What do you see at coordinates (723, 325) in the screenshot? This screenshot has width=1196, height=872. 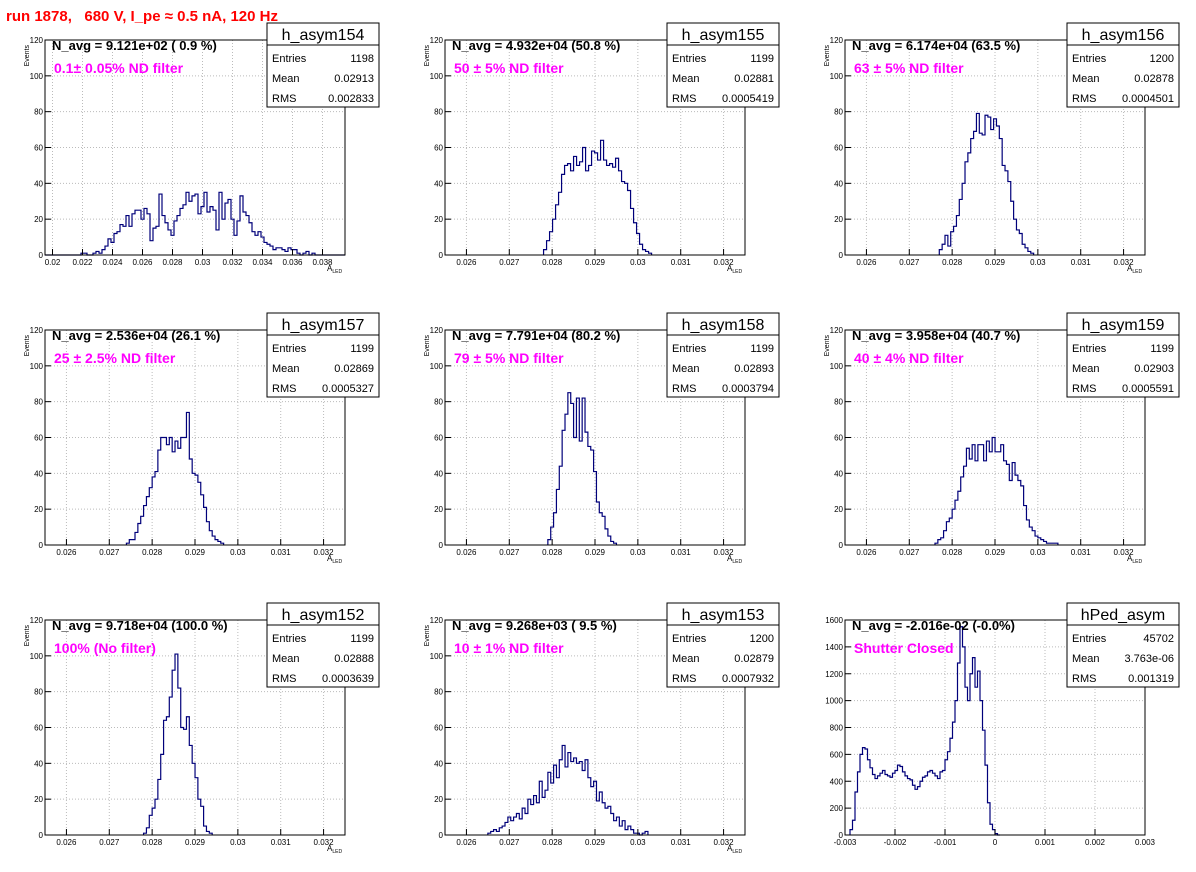 I see `histogram-name: h_asym158` at bounding box center [723, 325].